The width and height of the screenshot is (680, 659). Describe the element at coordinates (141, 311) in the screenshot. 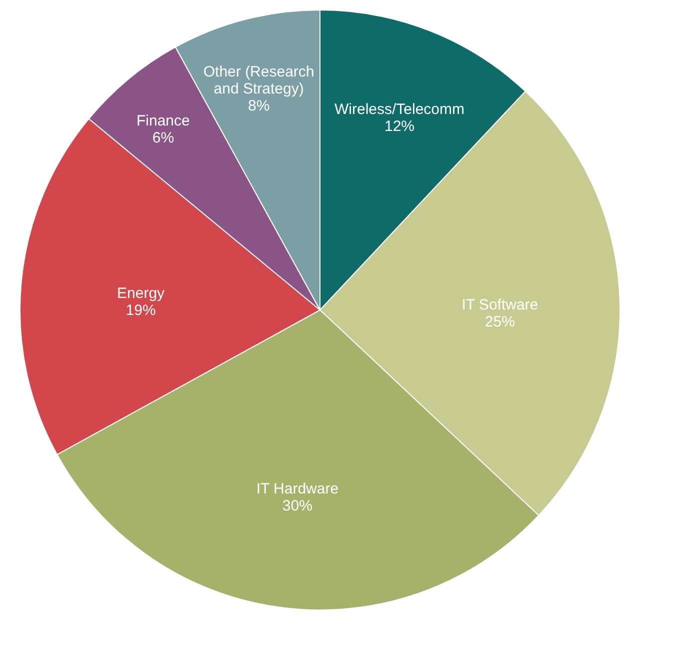

I see `data-label: 19%` at that location.